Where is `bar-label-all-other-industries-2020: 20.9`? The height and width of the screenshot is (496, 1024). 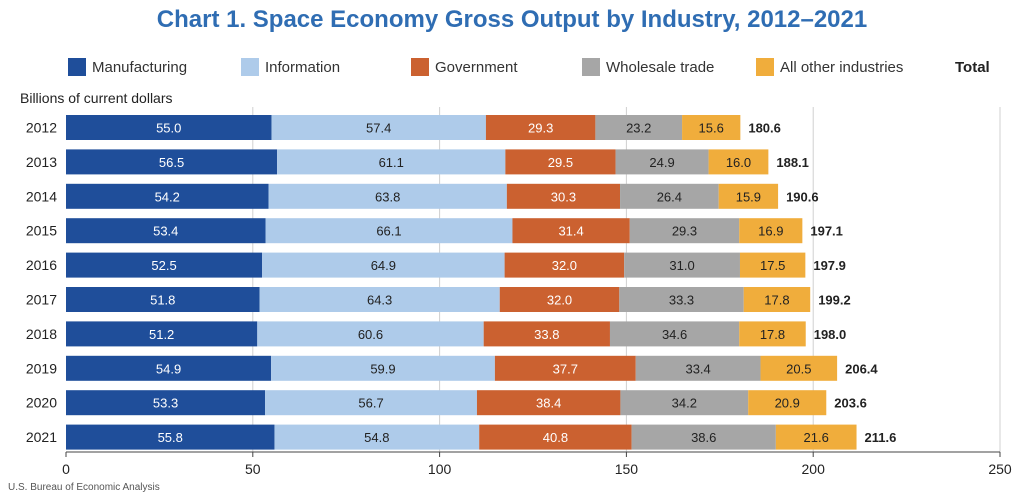
bar-label-all-other-industries-2020: 20.9 is located at coordinates (787, 403).